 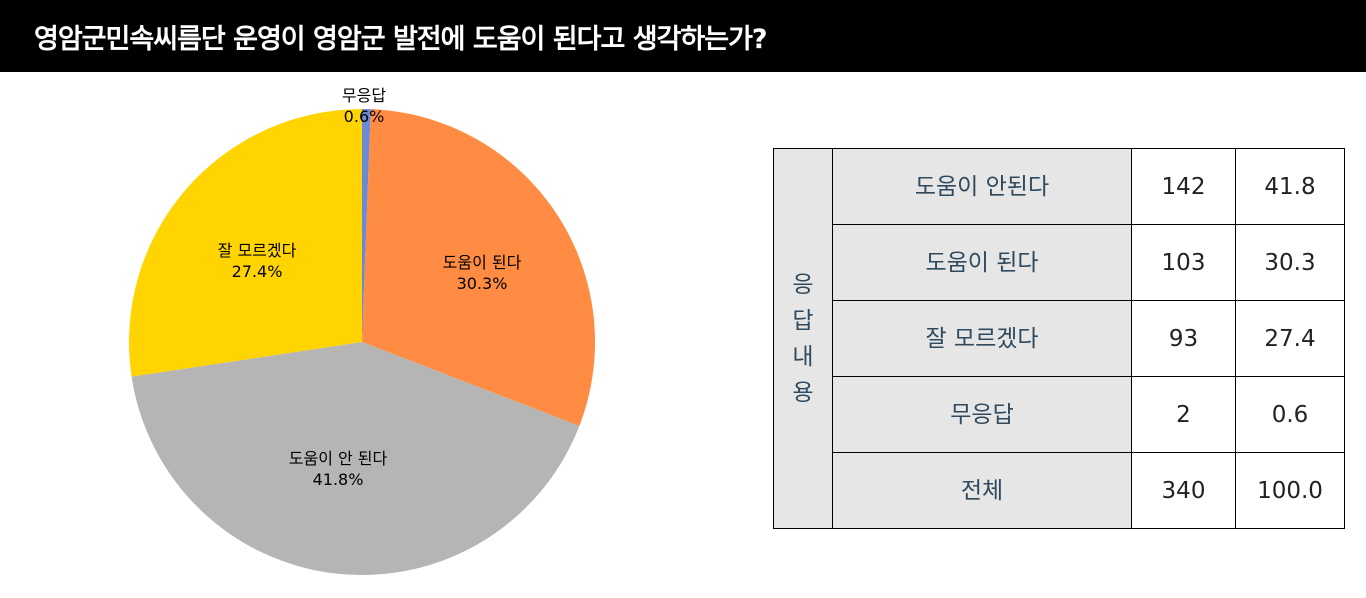 I want to click on table-row: 무응답 2 0.6, so click(x=1059, y=414).